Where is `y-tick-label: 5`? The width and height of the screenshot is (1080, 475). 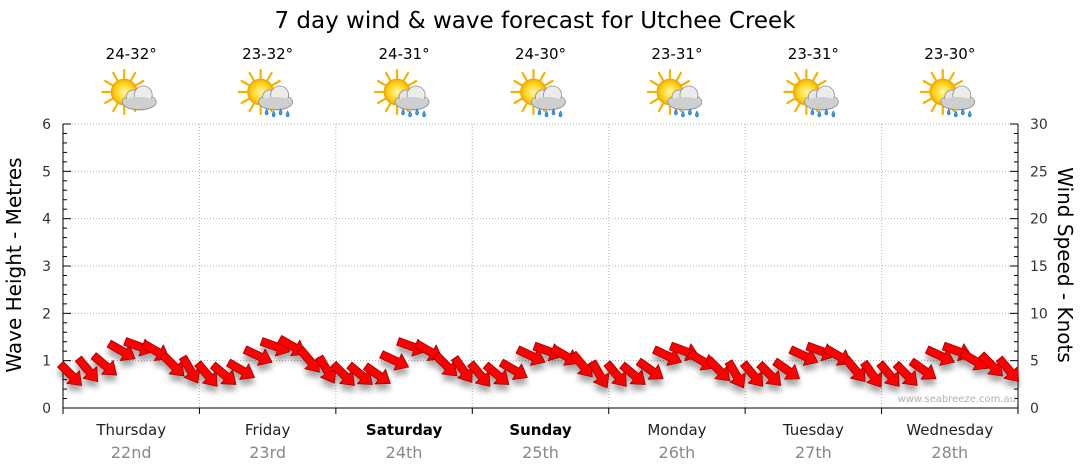 y-tick-label: 5 is located at coordinates (46, 172).